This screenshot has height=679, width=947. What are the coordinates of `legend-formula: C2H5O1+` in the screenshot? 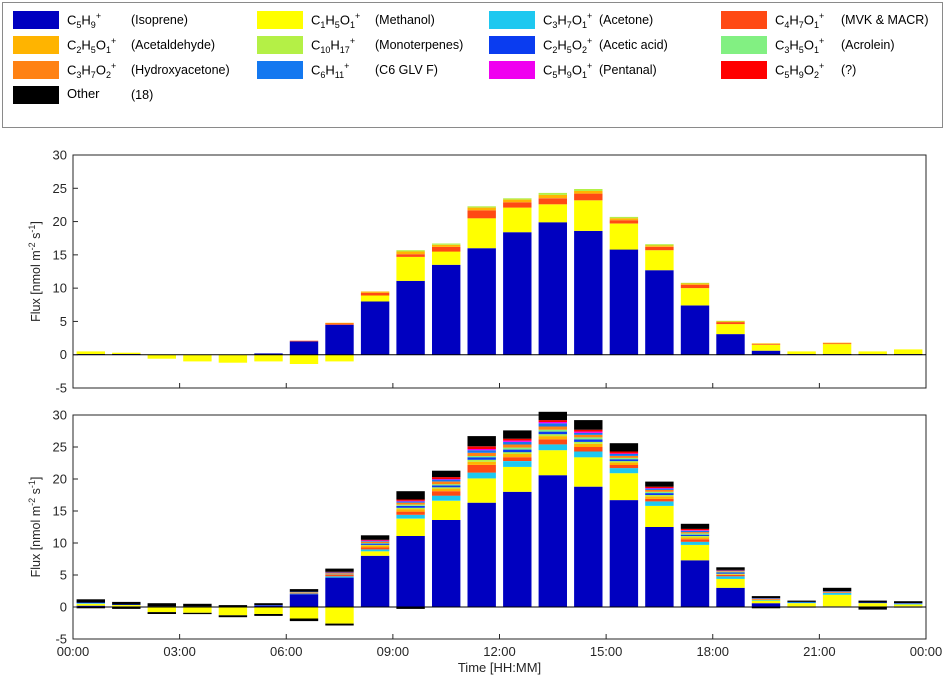 It's located at (92, 45).